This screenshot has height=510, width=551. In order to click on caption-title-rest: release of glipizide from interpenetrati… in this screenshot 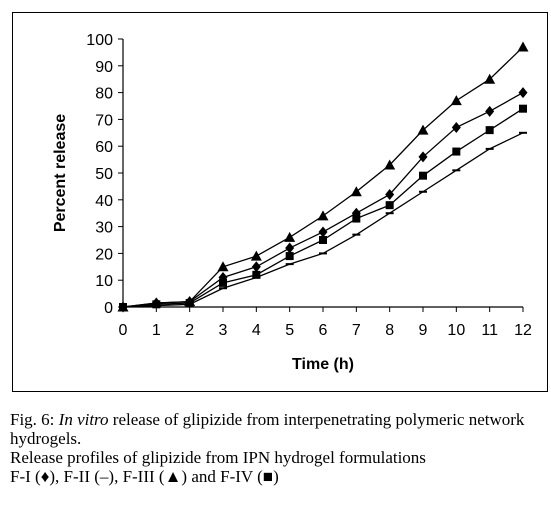, I will do `click(267, 429)`.